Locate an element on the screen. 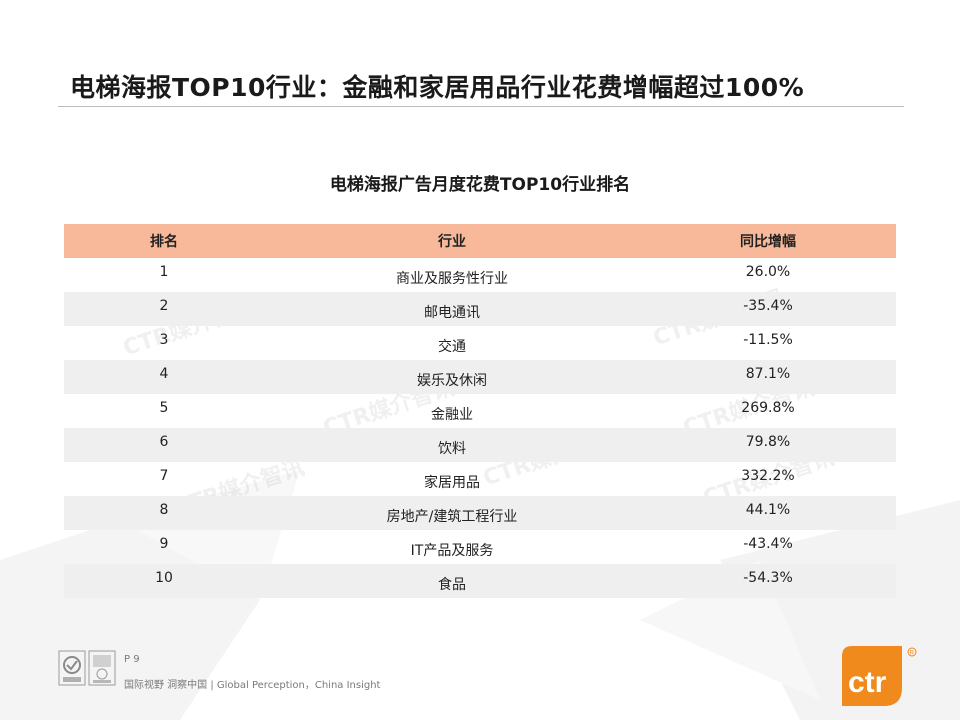 Image resolution: width=960 pixels, height=720 pixels. table-row: 4 娱乐及休闲 87.1% is located at coordinates (480, 377).